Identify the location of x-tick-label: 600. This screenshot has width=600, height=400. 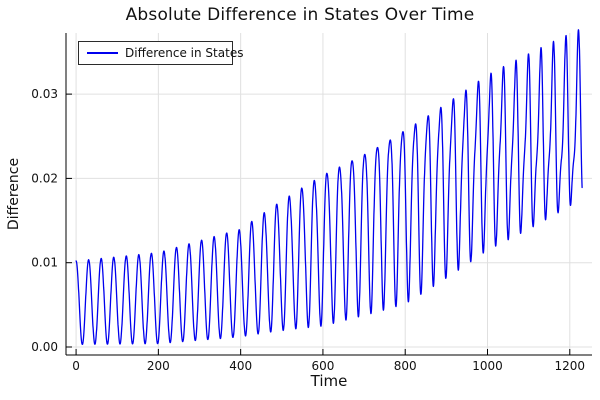
(322, 366).